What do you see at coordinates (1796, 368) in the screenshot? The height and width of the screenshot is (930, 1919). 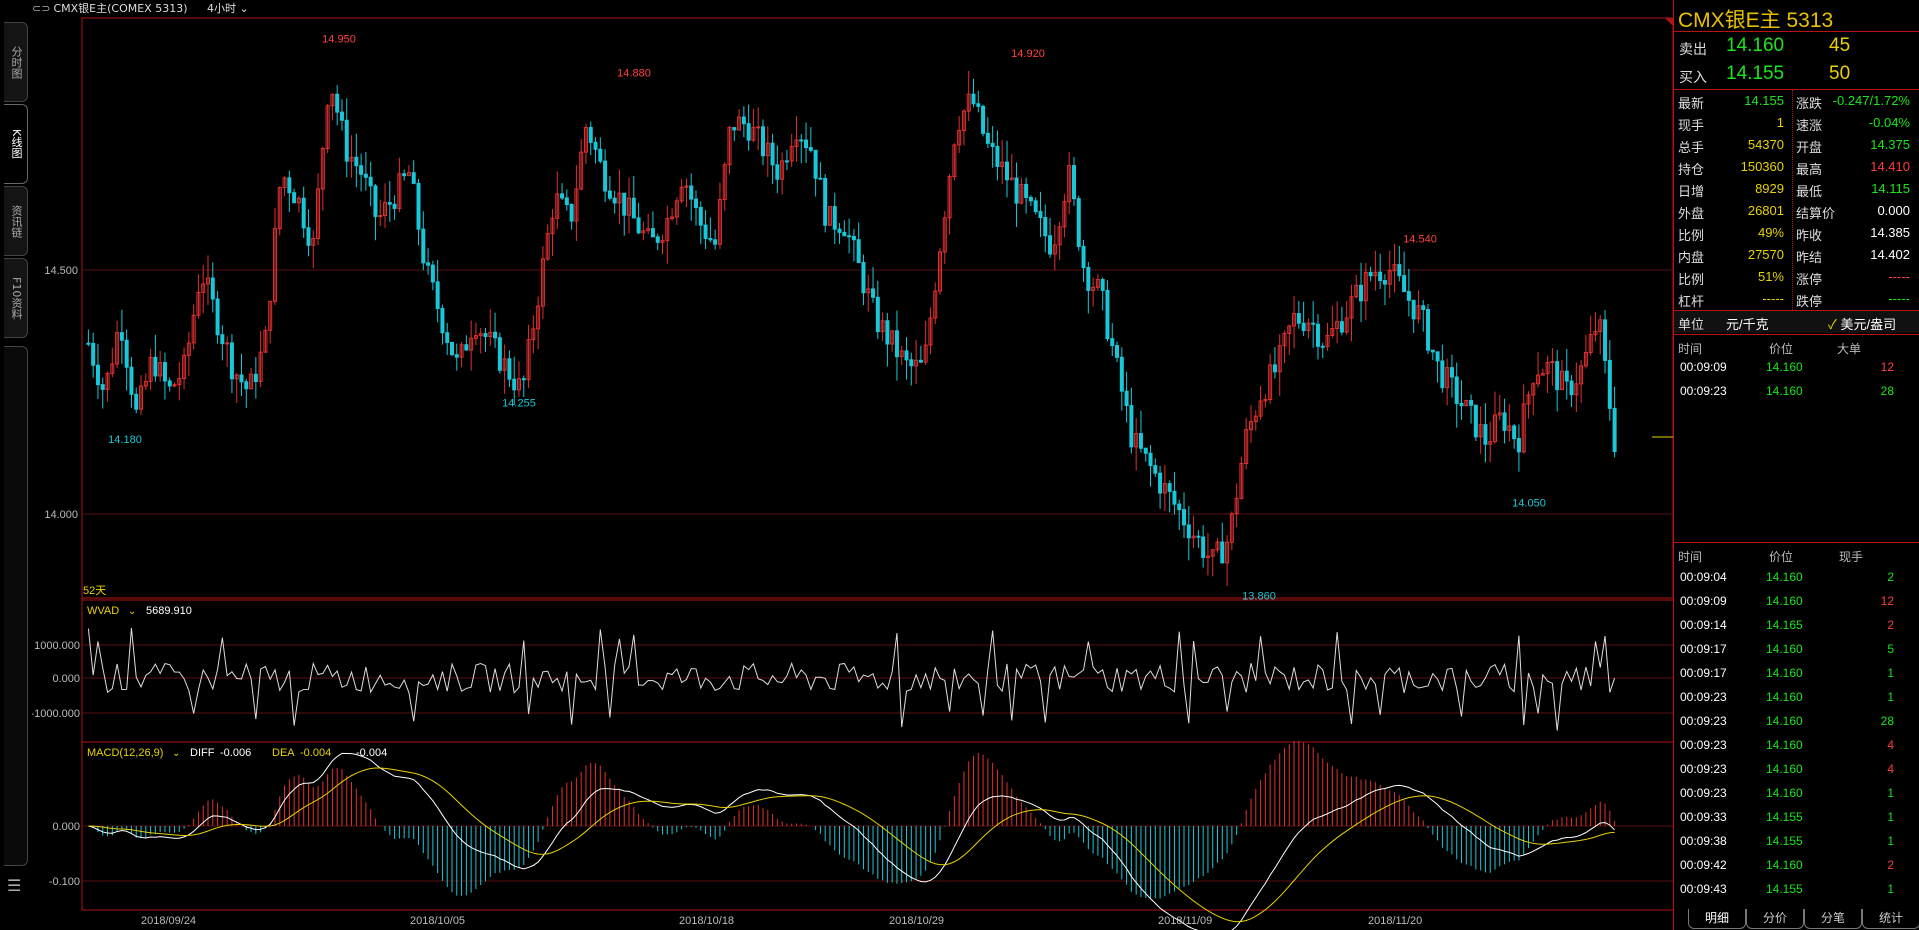 I see `big-order-row: 00:09:09 14.160 12` at bounding box center [1796, 368].